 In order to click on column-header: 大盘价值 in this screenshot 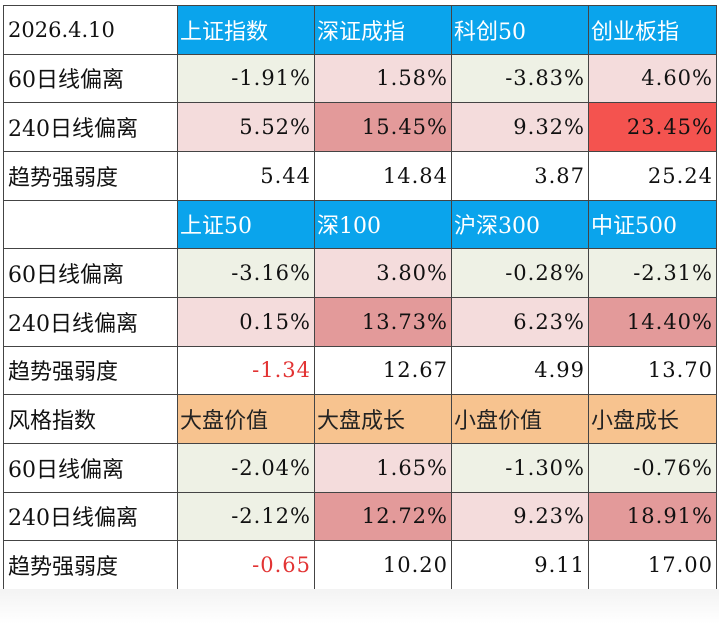, I will do `click(246, 419)`.